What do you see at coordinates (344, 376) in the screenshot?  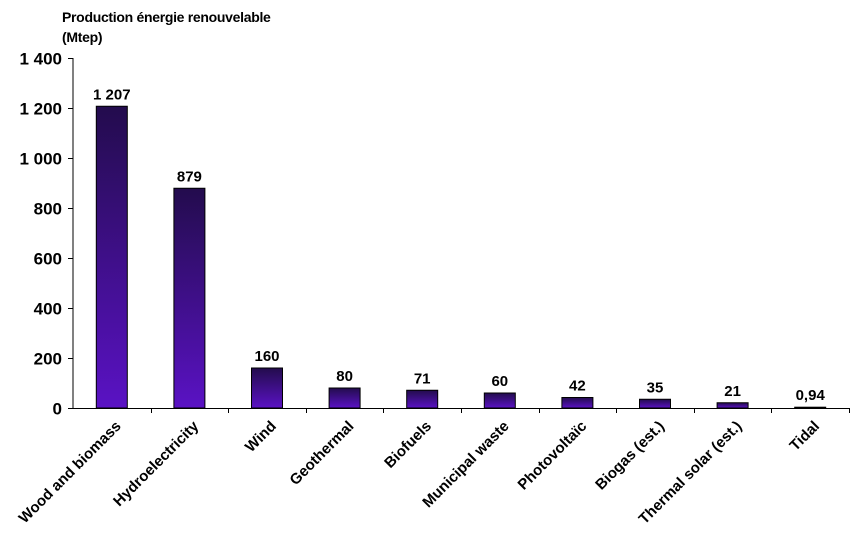 I see `data-label: 80` at bounding box center [344, 376].